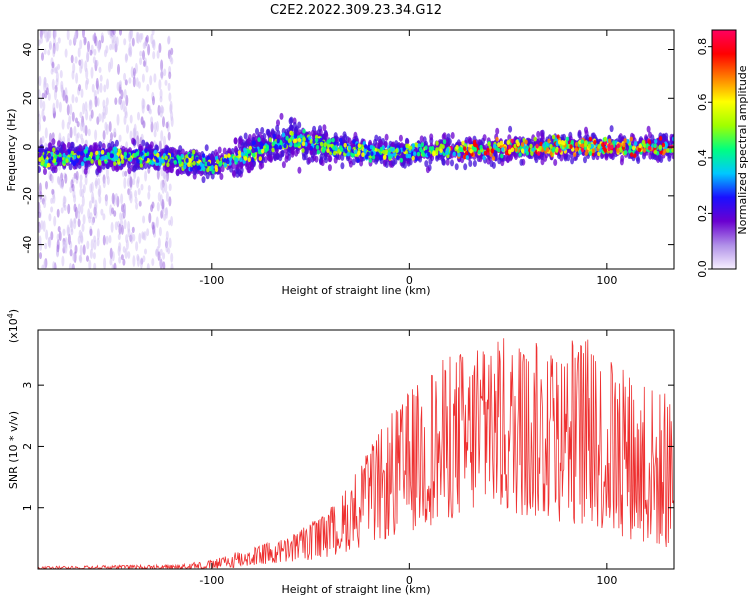 The width and height of the screenshot is (750, 600). What do you see at coordinates (356, 10) in the screenshot?
I see `chart-title: C2E2.2022.309.23.34.G12` at bounding box center [356, 10].